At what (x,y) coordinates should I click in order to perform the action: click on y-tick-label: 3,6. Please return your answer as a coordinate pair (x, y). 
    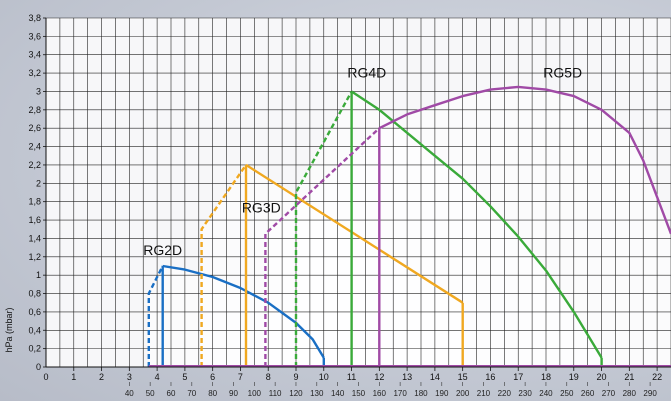
    Looking at the image, I should click on (34, 36).